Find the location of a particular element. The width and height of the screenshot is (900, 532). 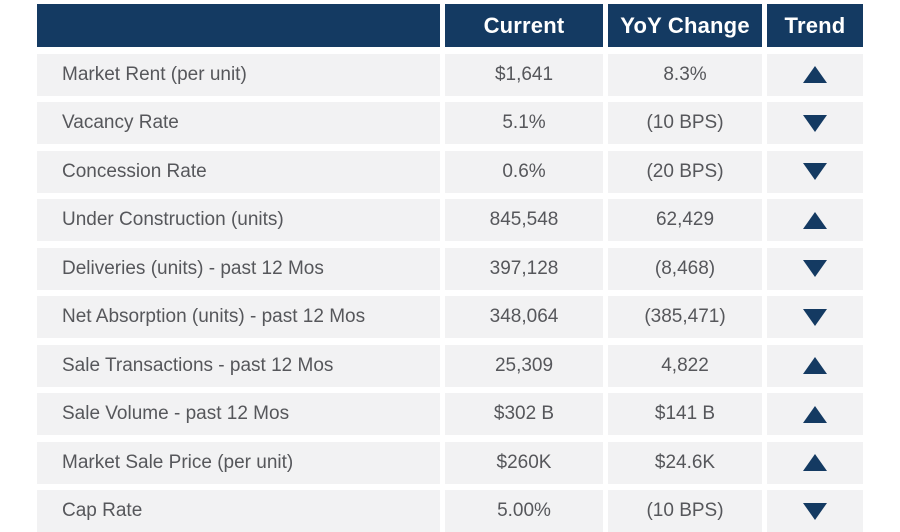

metric-label-cell: Cap Rate is located at coordinates (238, 511).